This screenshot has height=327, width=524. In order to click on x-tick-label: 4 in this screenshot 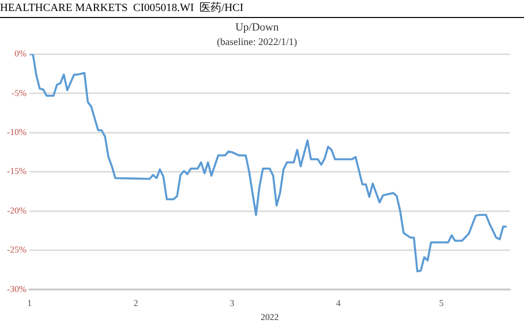, I will do `click(339, 303)`.